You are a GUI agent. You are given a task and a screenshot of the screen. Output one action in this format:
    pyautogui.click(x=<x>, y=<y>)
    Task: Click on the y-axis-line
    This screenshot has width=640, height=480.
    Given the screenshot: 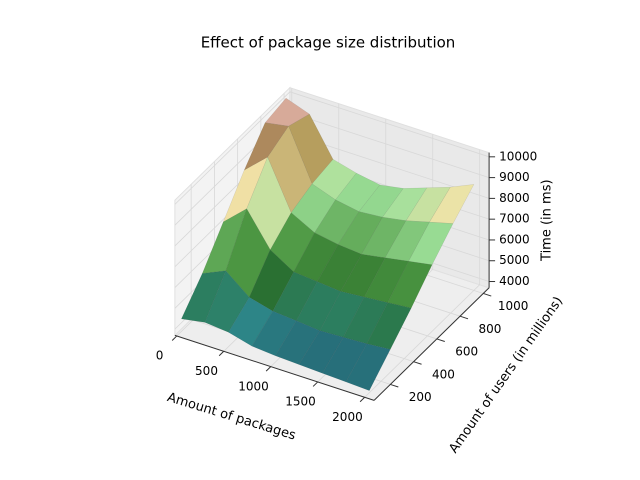 What is the action you would take?
    pyautogui.click(x=431, y=344)
    